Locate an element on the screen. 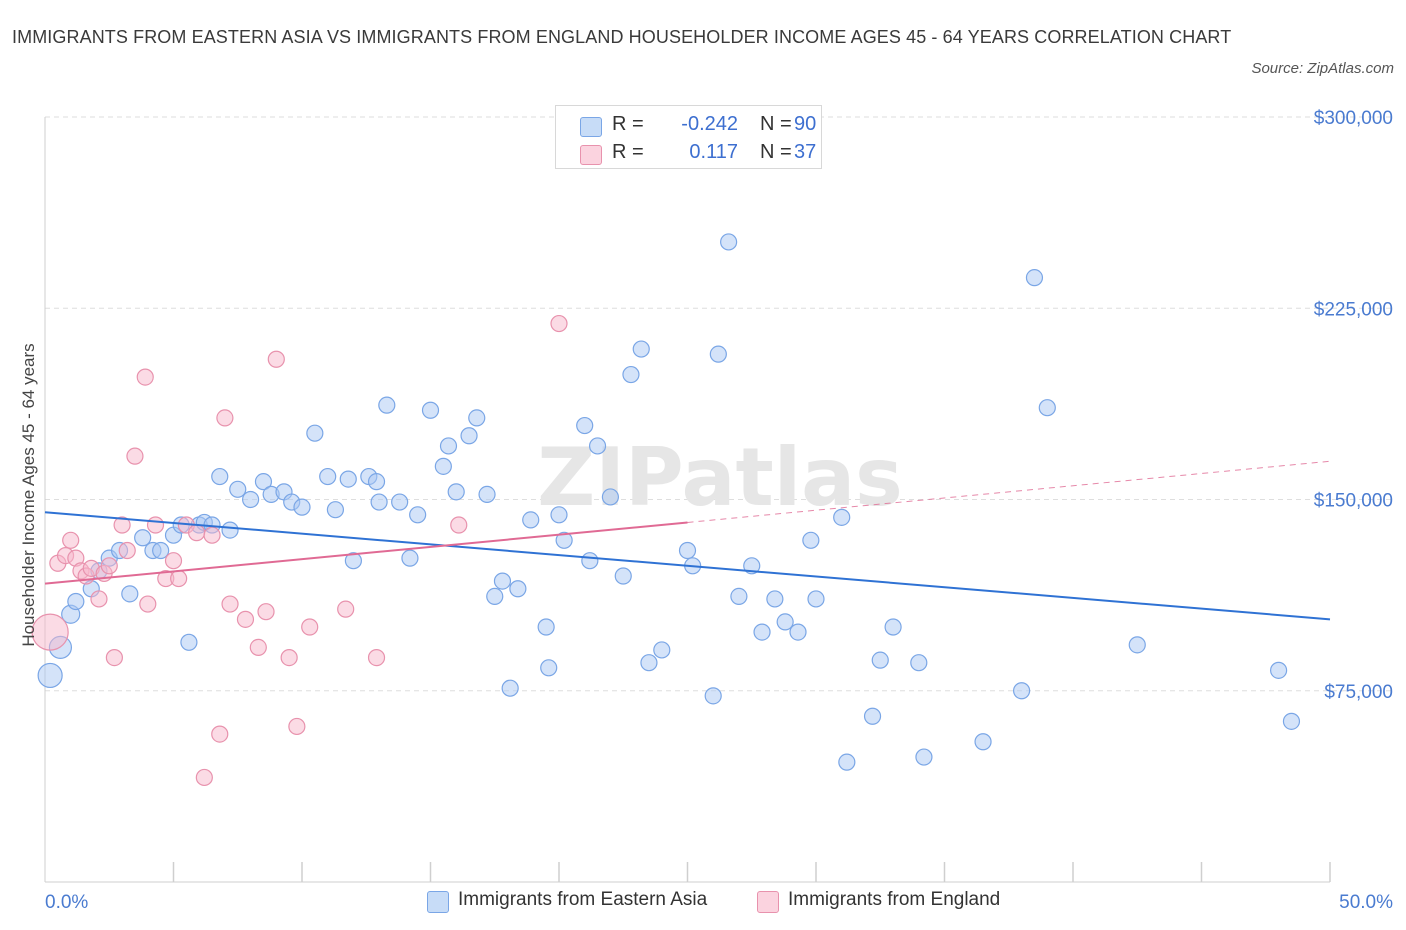  y-tick-label: $150,000 is located at coordinates (1353, 501).